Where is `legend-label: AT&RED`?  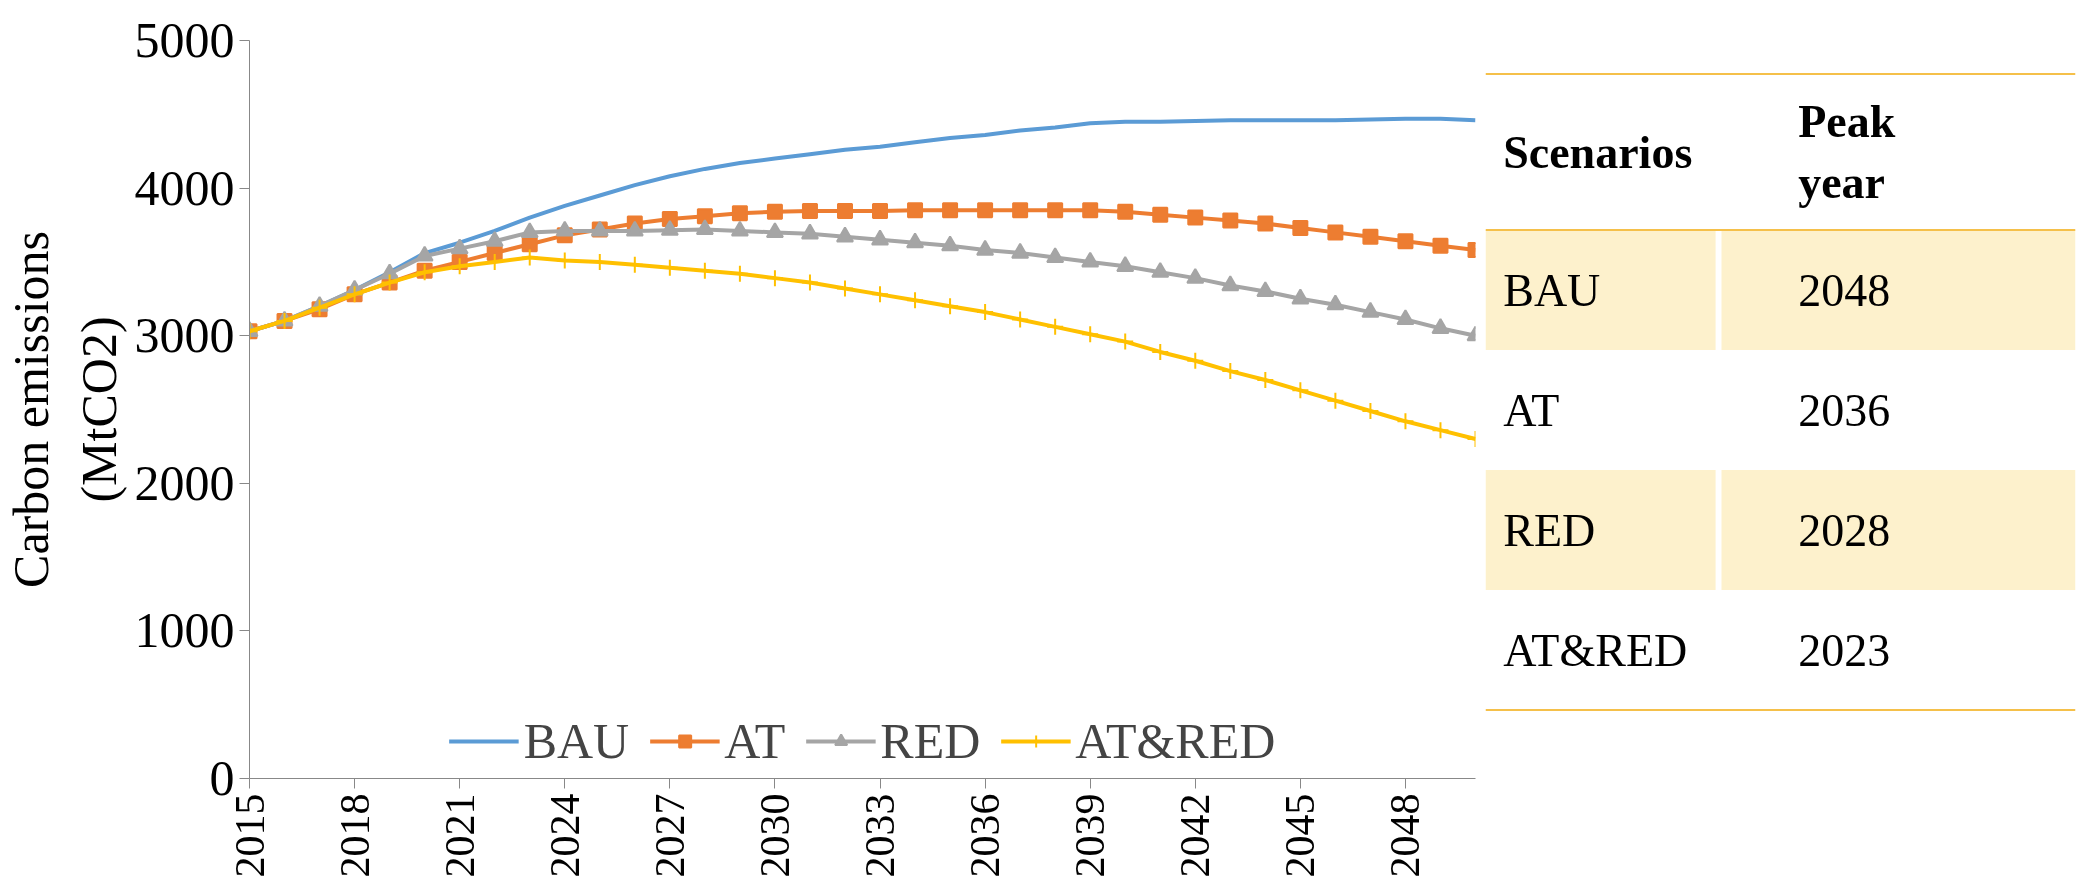 legend-label: AT&RED is located at coordinates (1175, 741).